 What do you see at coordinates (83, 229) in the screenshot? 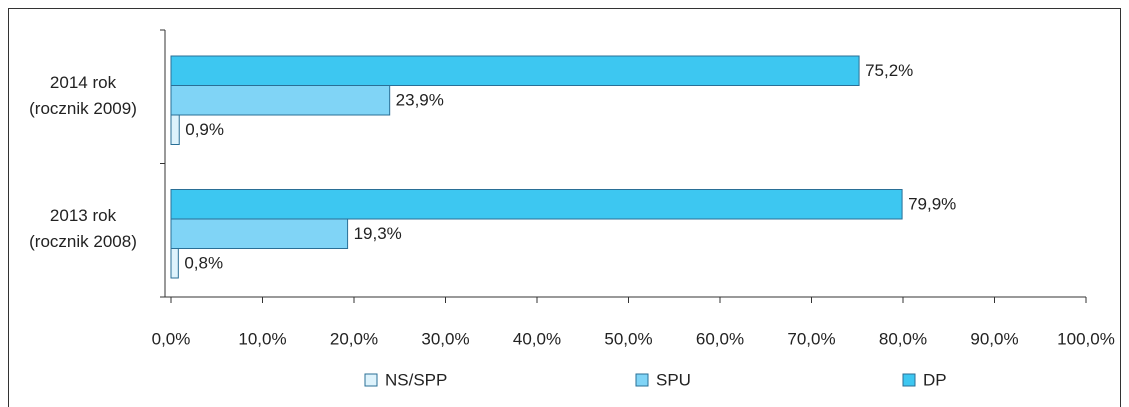
I see `y-tick-label: 2013 rok (rocznik 2008)` at bounding box center [83, 229].